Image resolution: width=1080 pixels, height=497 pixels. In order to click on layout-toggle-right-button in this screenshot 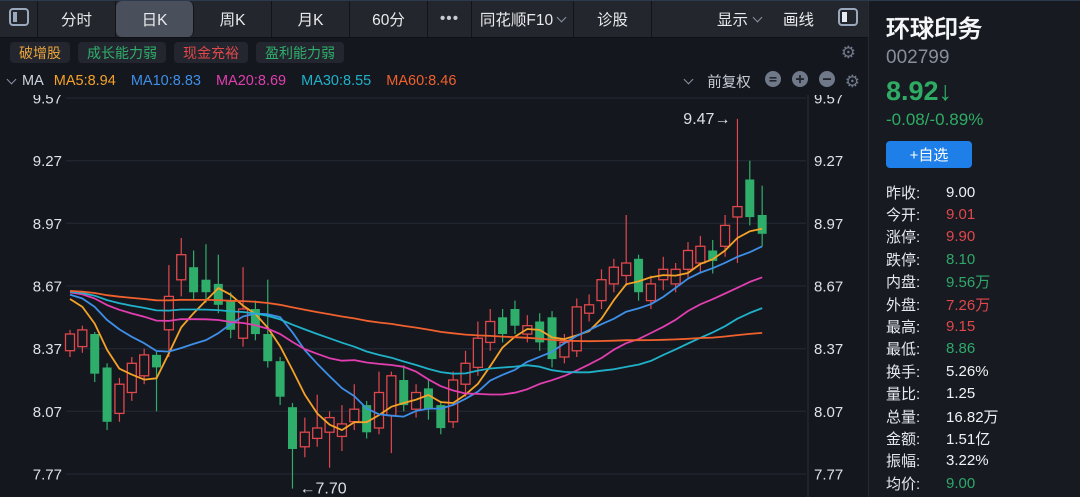, I will do `click(848, 19)`.